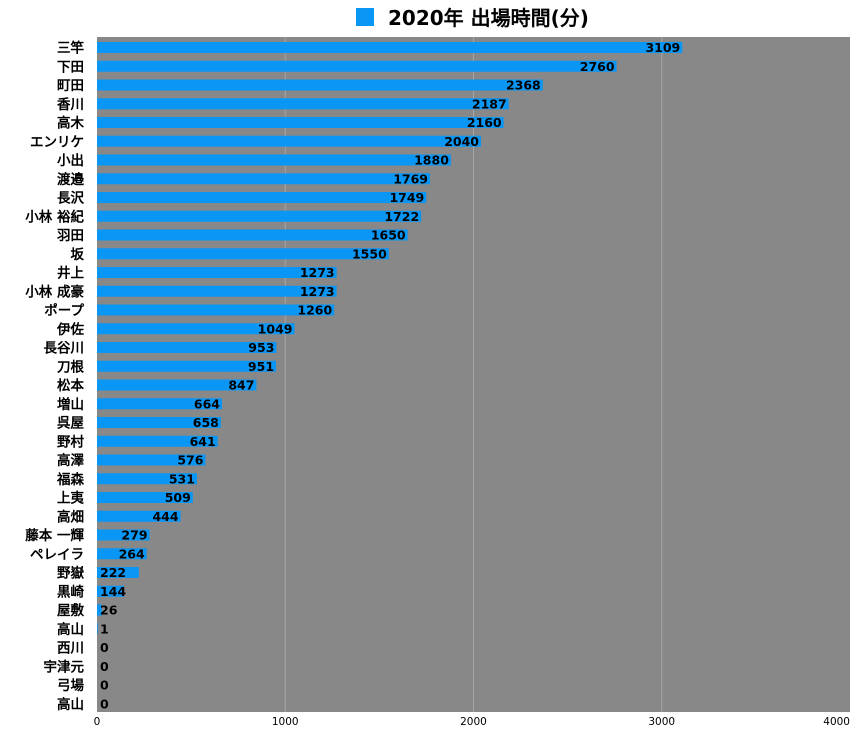 The height and width of the screenshot is (734, 868). I want to click on bar-value-label: 264, so click(132, 553).